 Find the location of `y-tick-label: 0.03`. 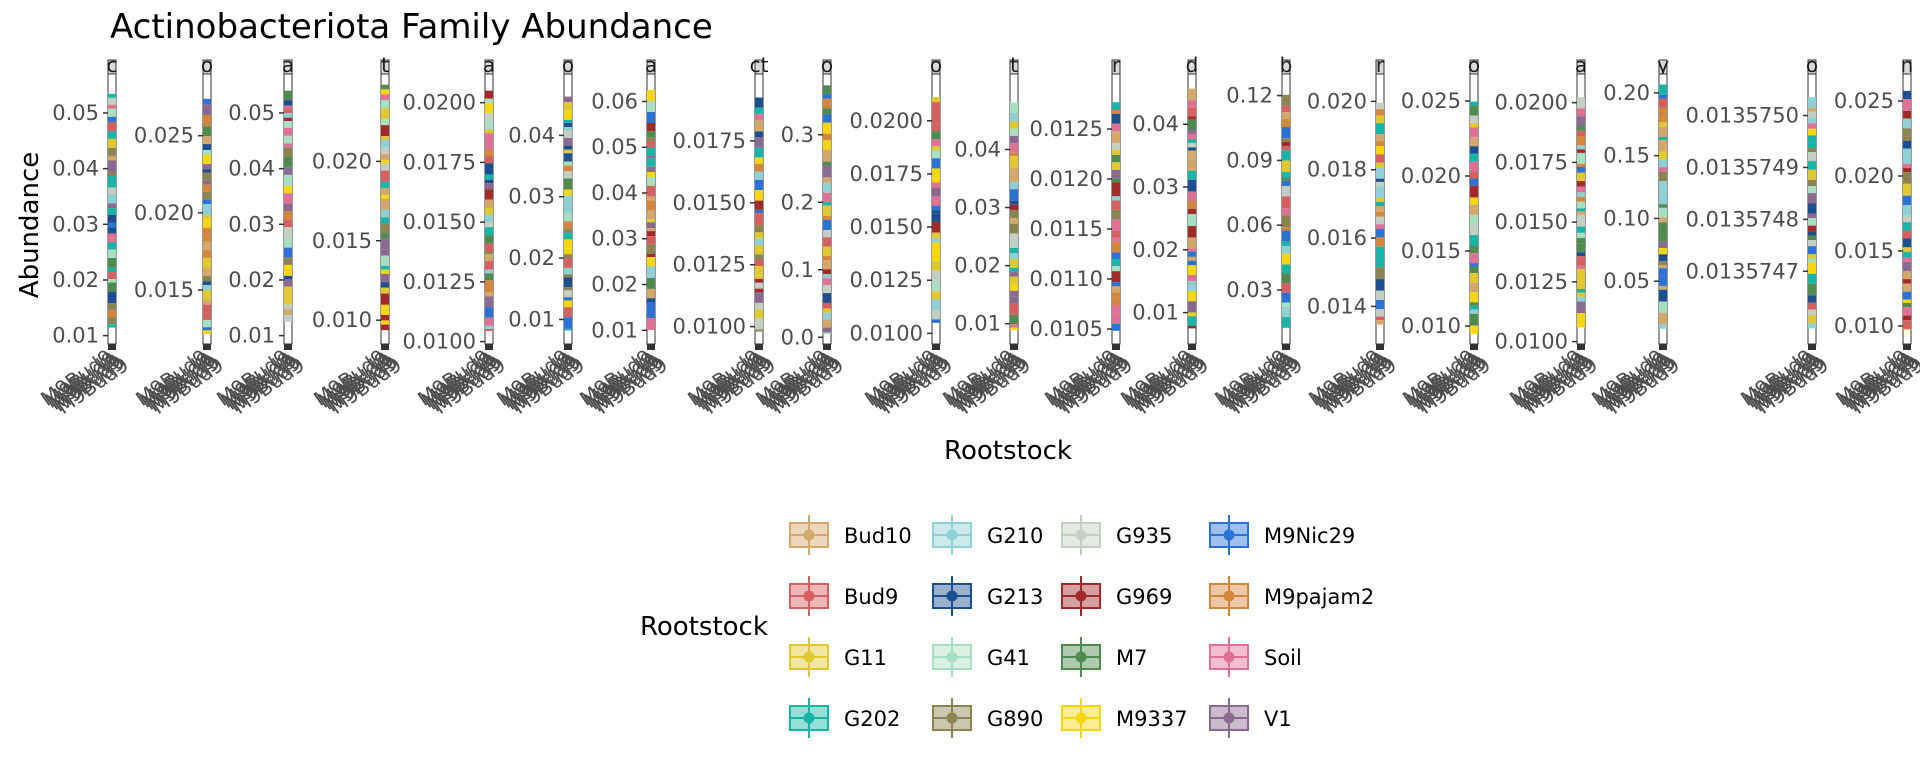

y-tick-label: 0.03 is located at coordinates (75, 224).